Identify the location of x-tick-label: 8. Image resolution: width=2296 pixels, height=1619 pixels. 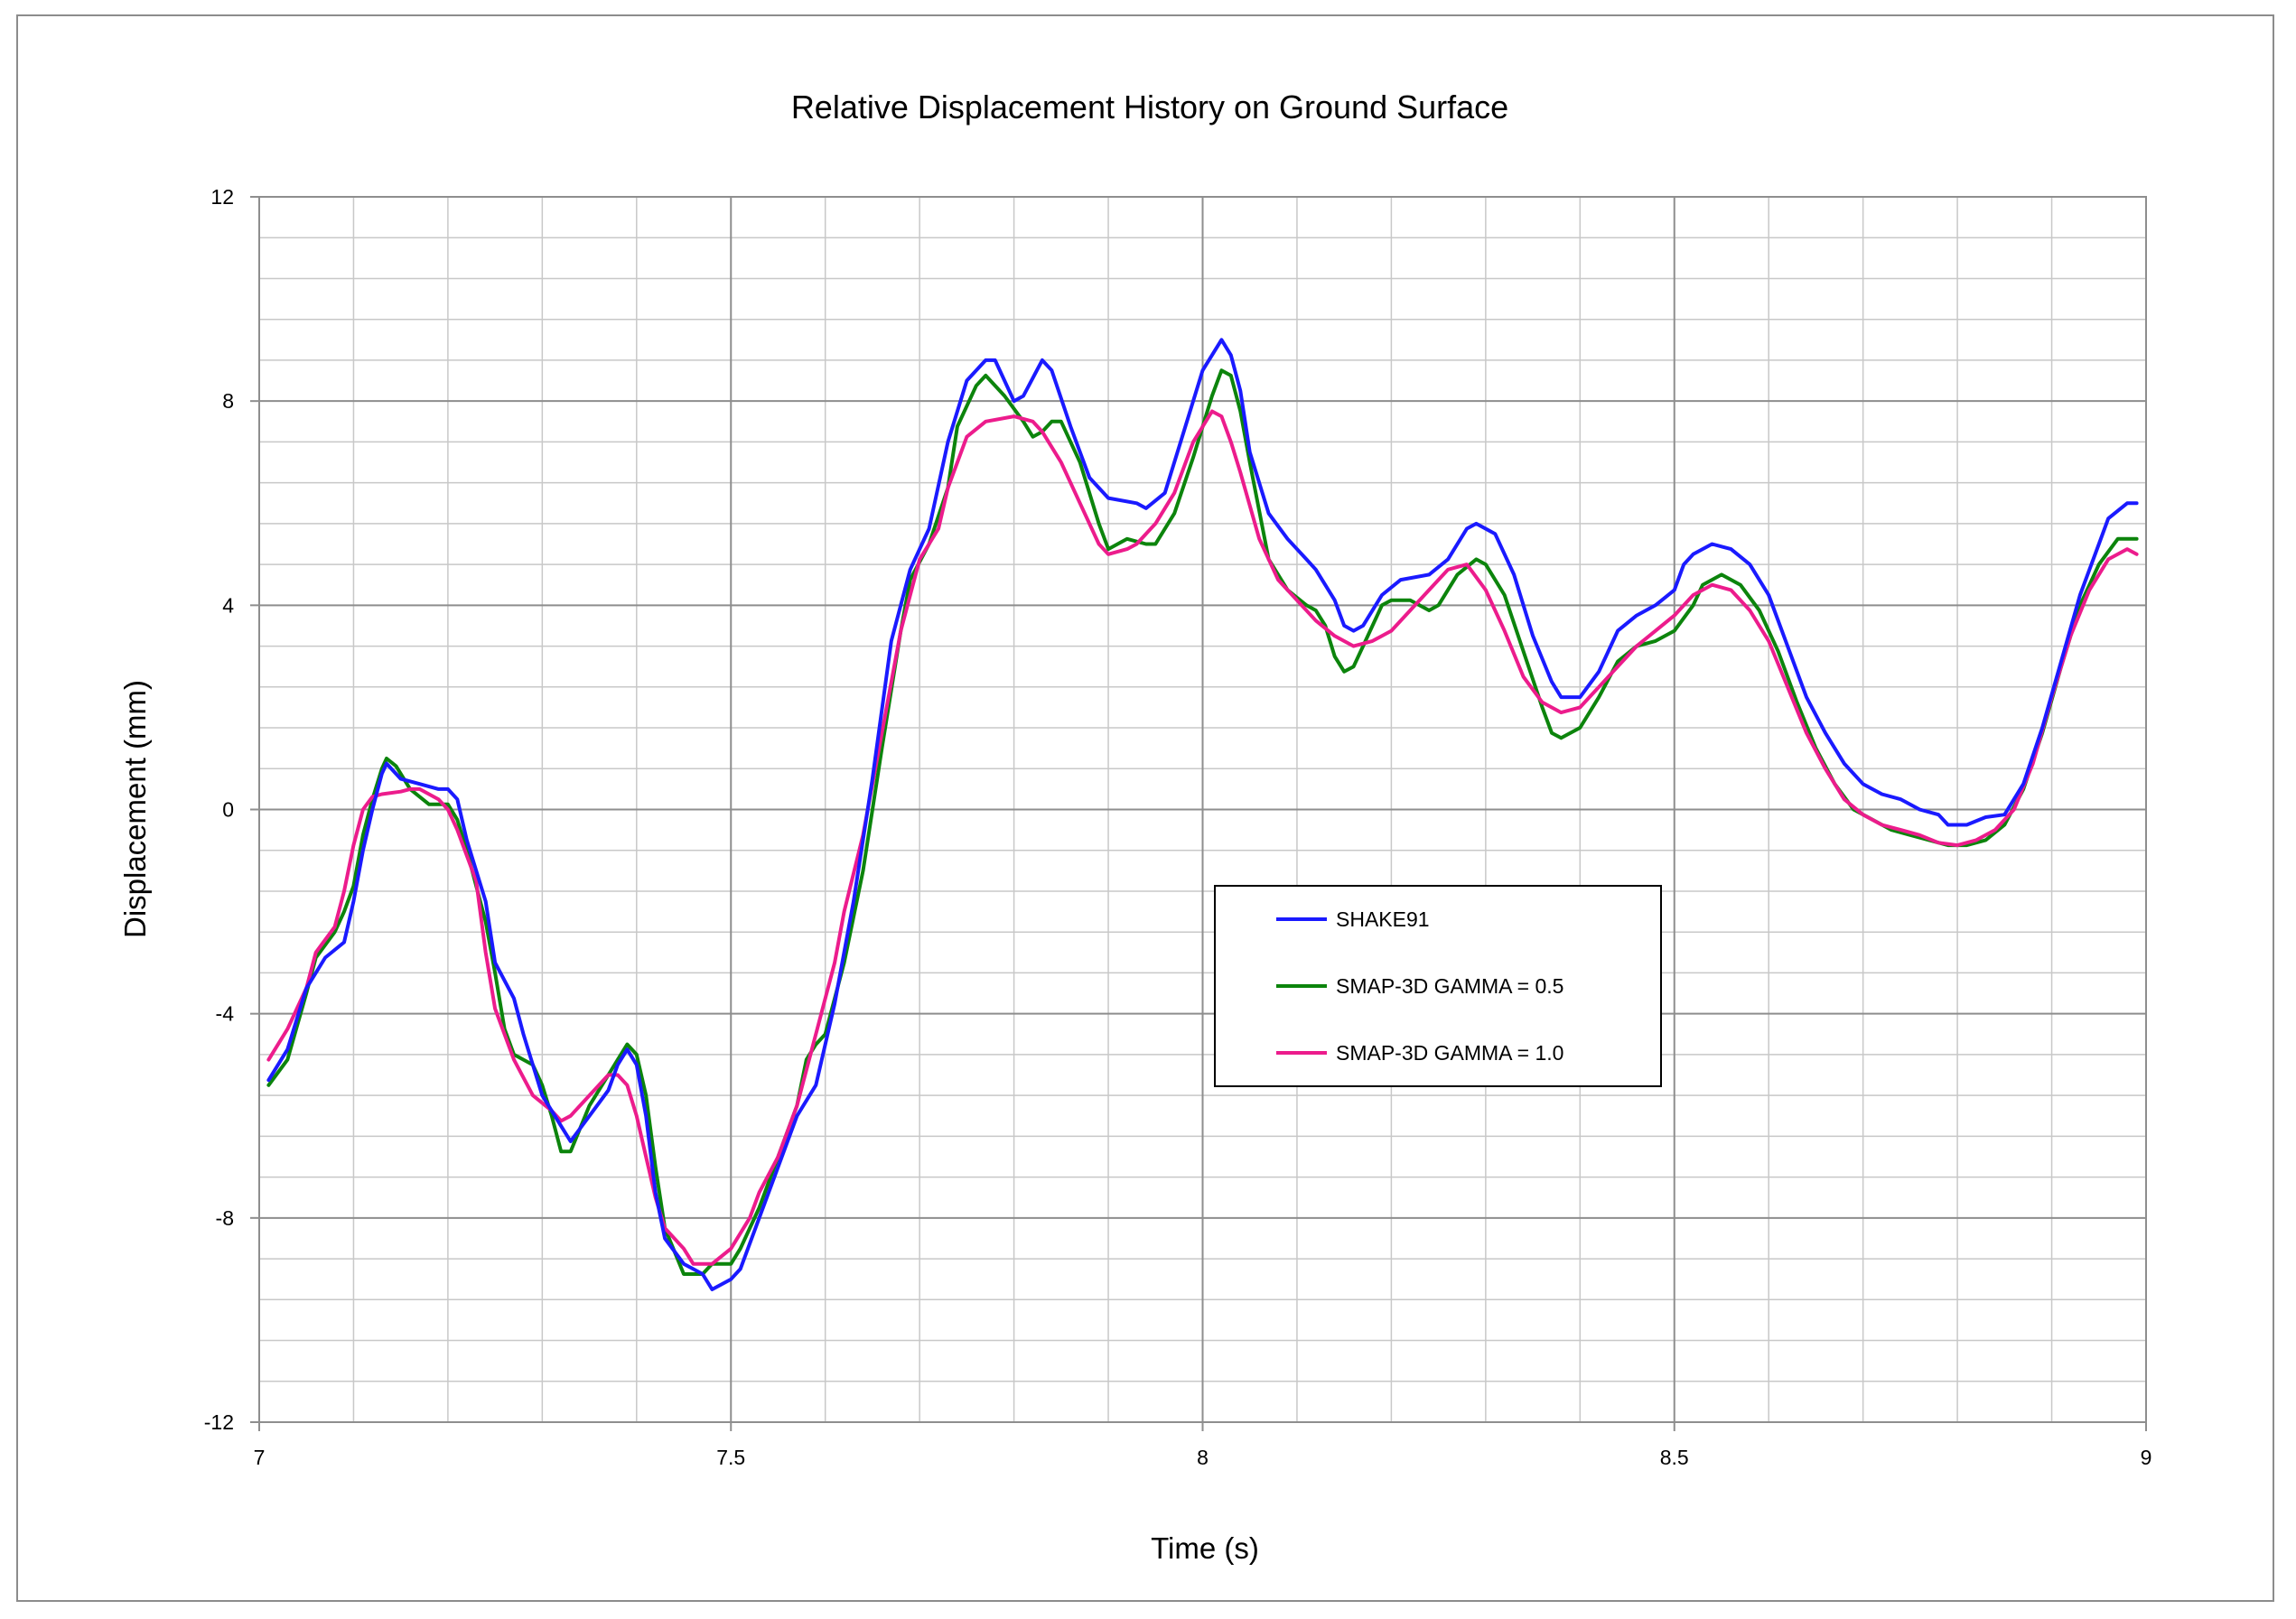
(1203, 1458).